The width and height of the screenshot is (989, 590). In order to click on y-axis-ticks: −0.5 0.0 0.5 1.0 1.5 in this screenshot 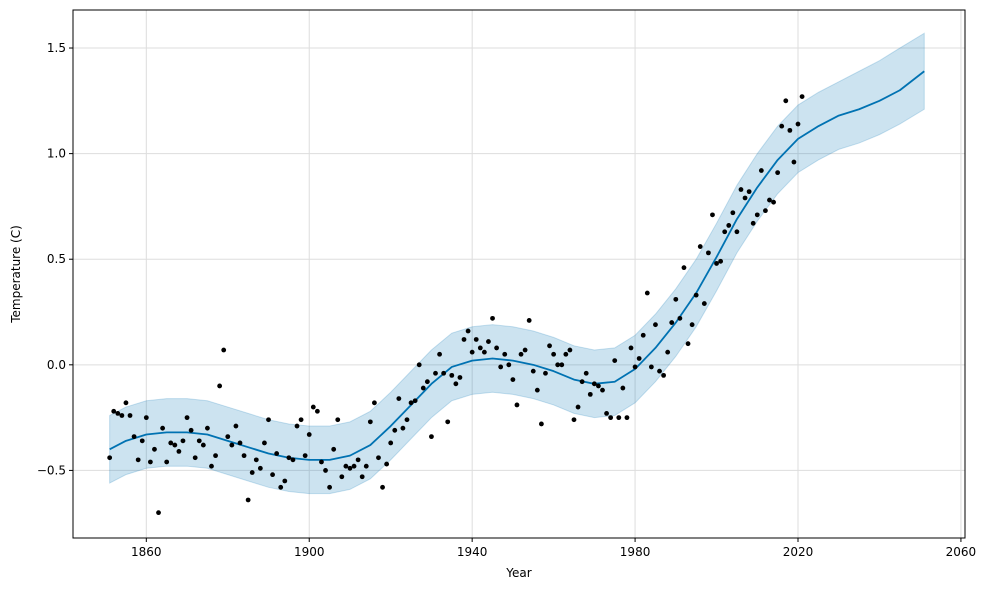, I will do `click(55, 259)`.